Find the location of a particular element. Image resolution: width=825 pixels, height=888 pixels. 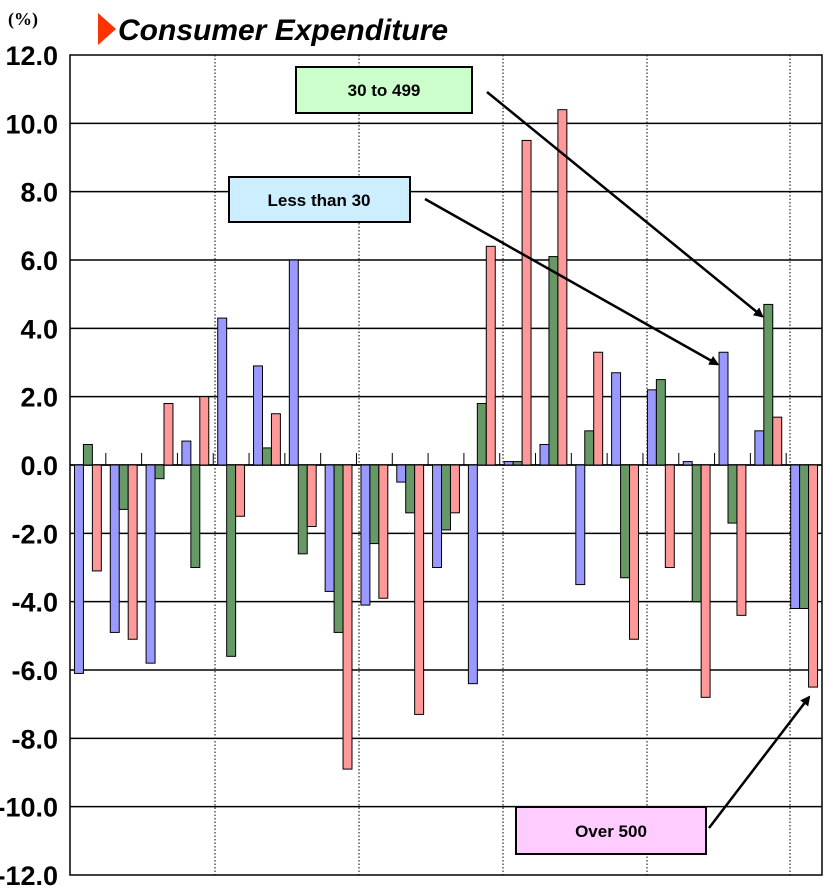

y-tick-label: 8.0 is located at coordinates (39, 193).